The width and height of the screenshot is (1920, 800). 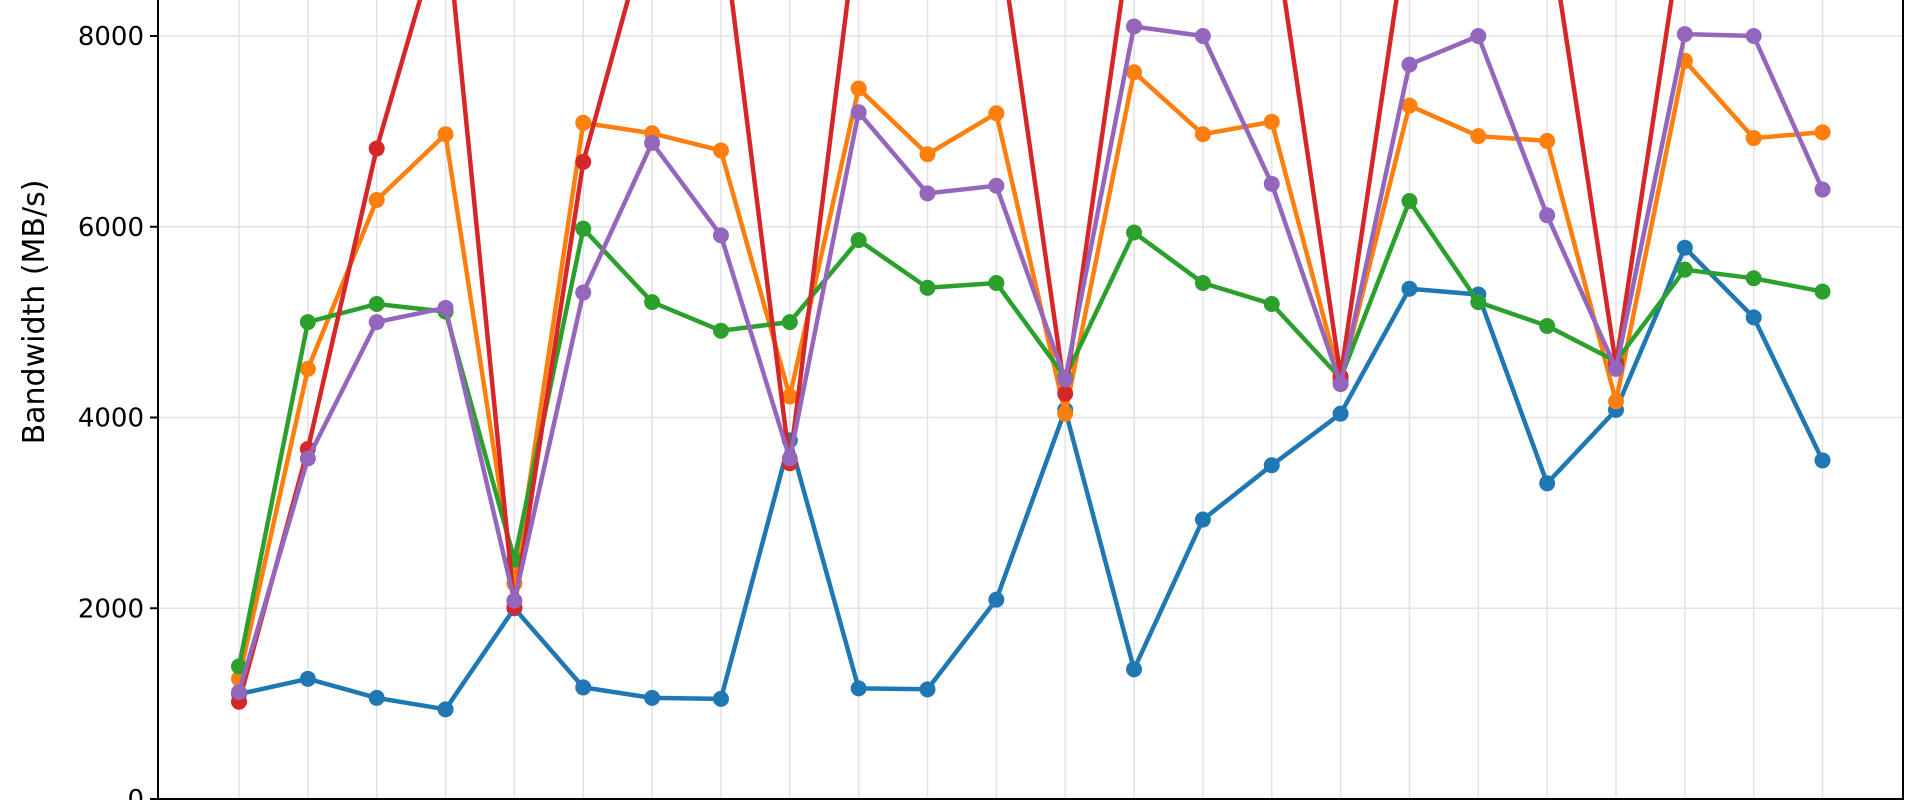 What do you see at coordinates (34, 312) in the screenshot?
I see `y-axis-title: Bandwidth (MB/s)` at bounding box center [34, 312].